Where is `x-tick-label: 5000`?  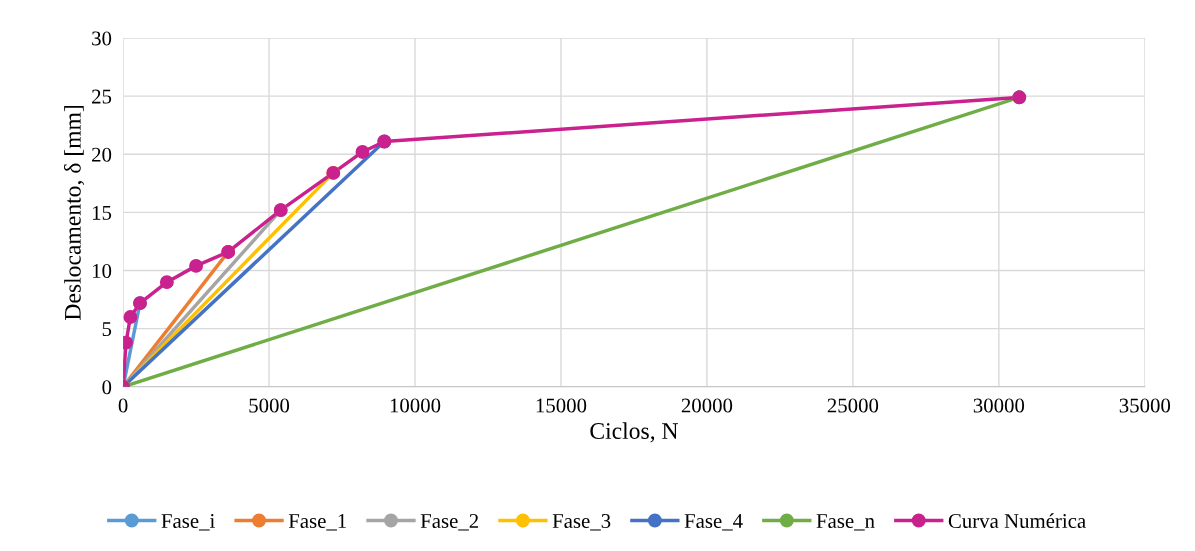
x-tick-label: 5000 is located at coordinates (269, 405).